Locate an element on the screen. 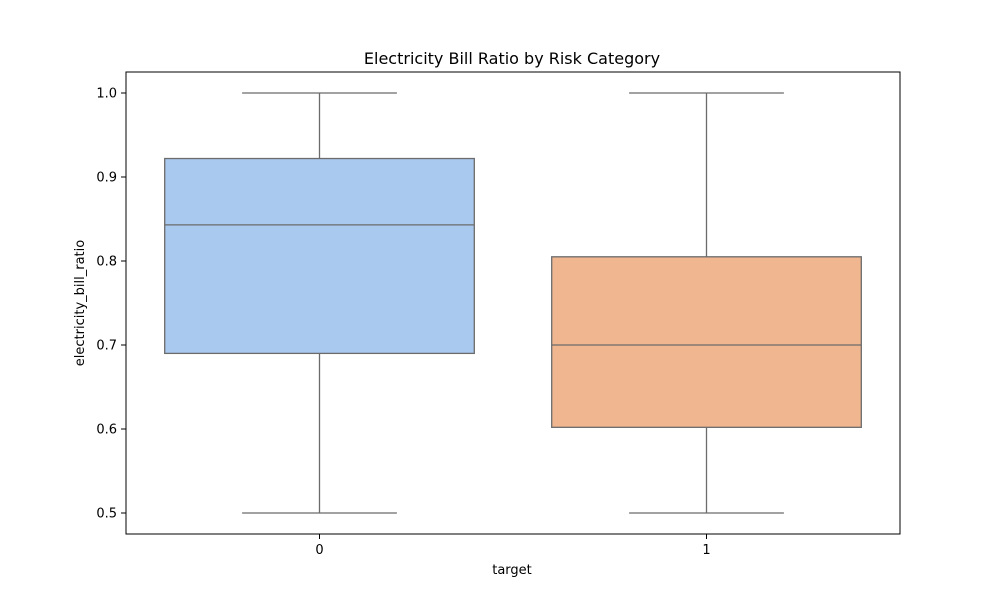  y-tick-label: 0.8 is located at coordinates (106, 262).